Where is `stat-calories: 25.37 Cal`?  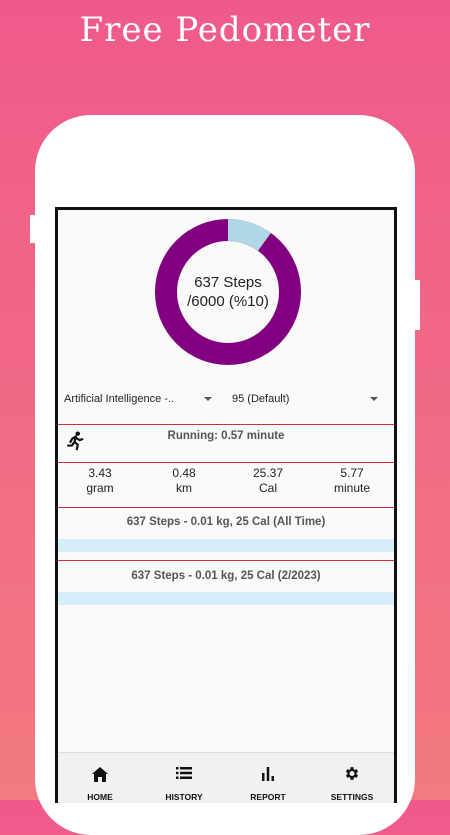 stat-calories: 25.37 Cal is located at coordinates (268, 484).